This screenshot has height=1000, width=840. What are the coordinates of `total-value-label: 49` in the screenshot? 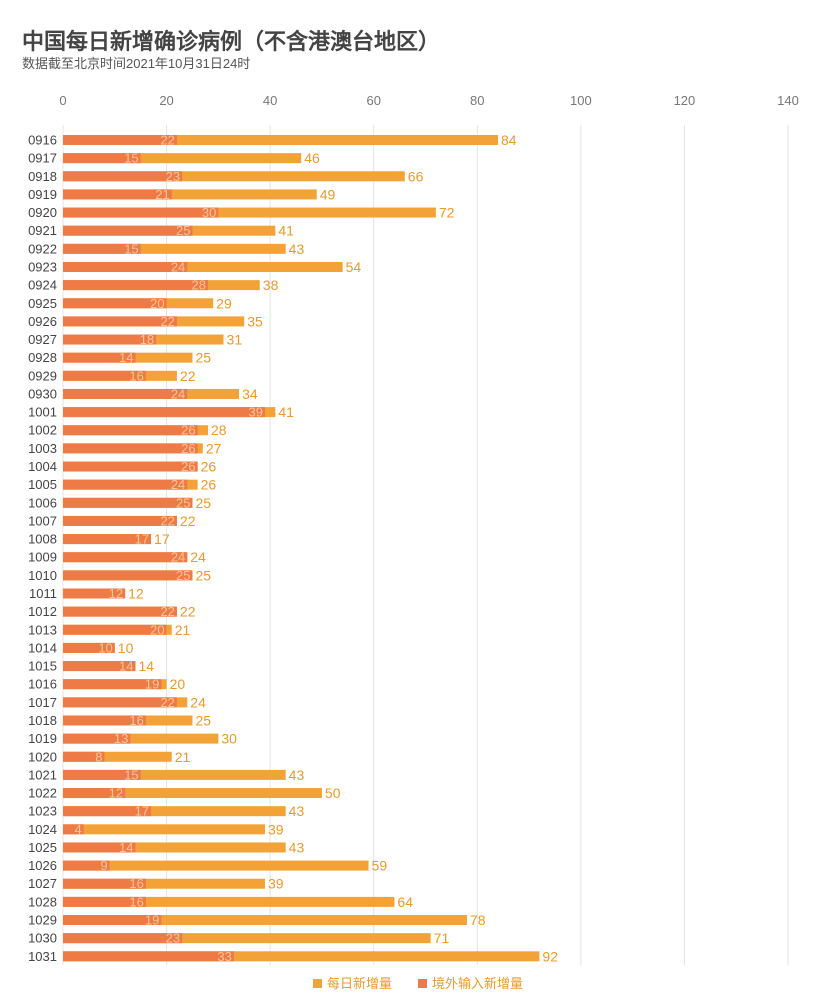 It's located at (328, 194).